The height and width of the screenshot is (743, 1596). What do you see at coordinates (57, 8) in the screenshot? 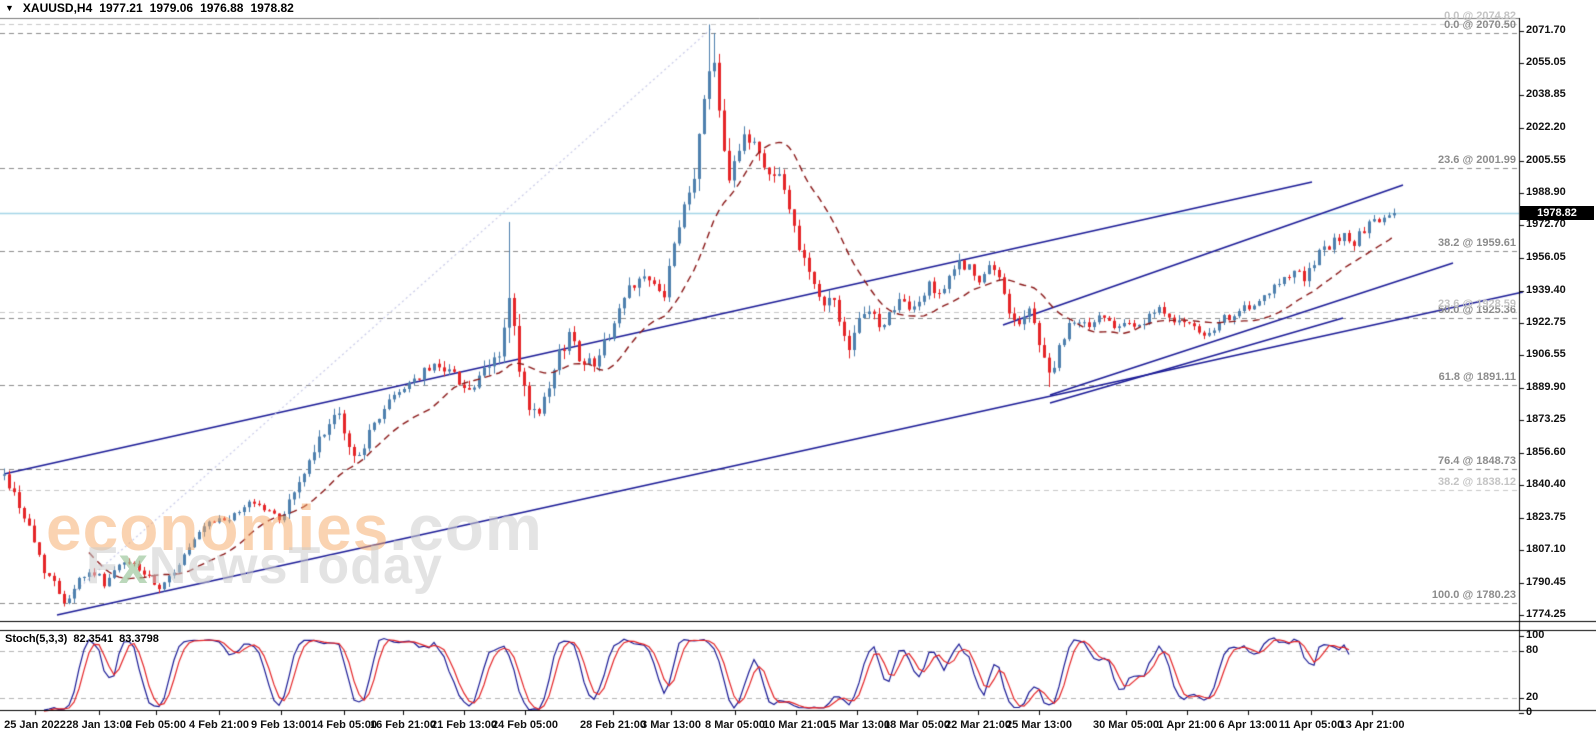
I see `symbol-period-label: XAUUSD,H4` at bounding box center [57, 8].